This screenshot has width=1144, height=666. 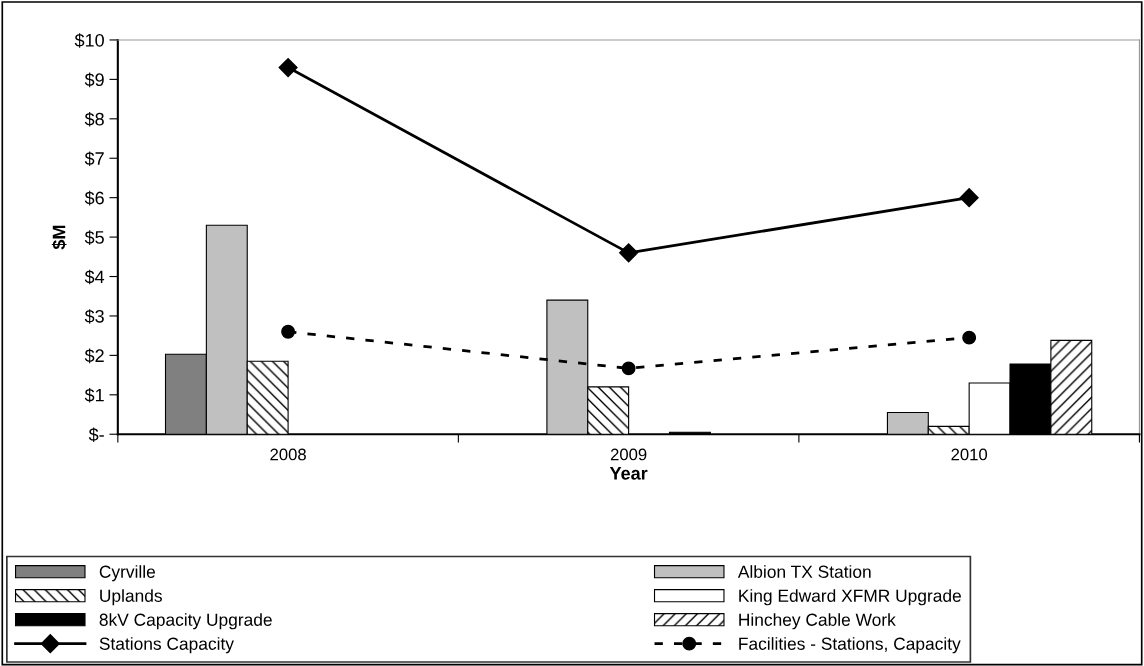 What do you see at coordinates (94, 80) in the screenshot?
I see `y-tick-label: $9` at bounding box center [94, 80].